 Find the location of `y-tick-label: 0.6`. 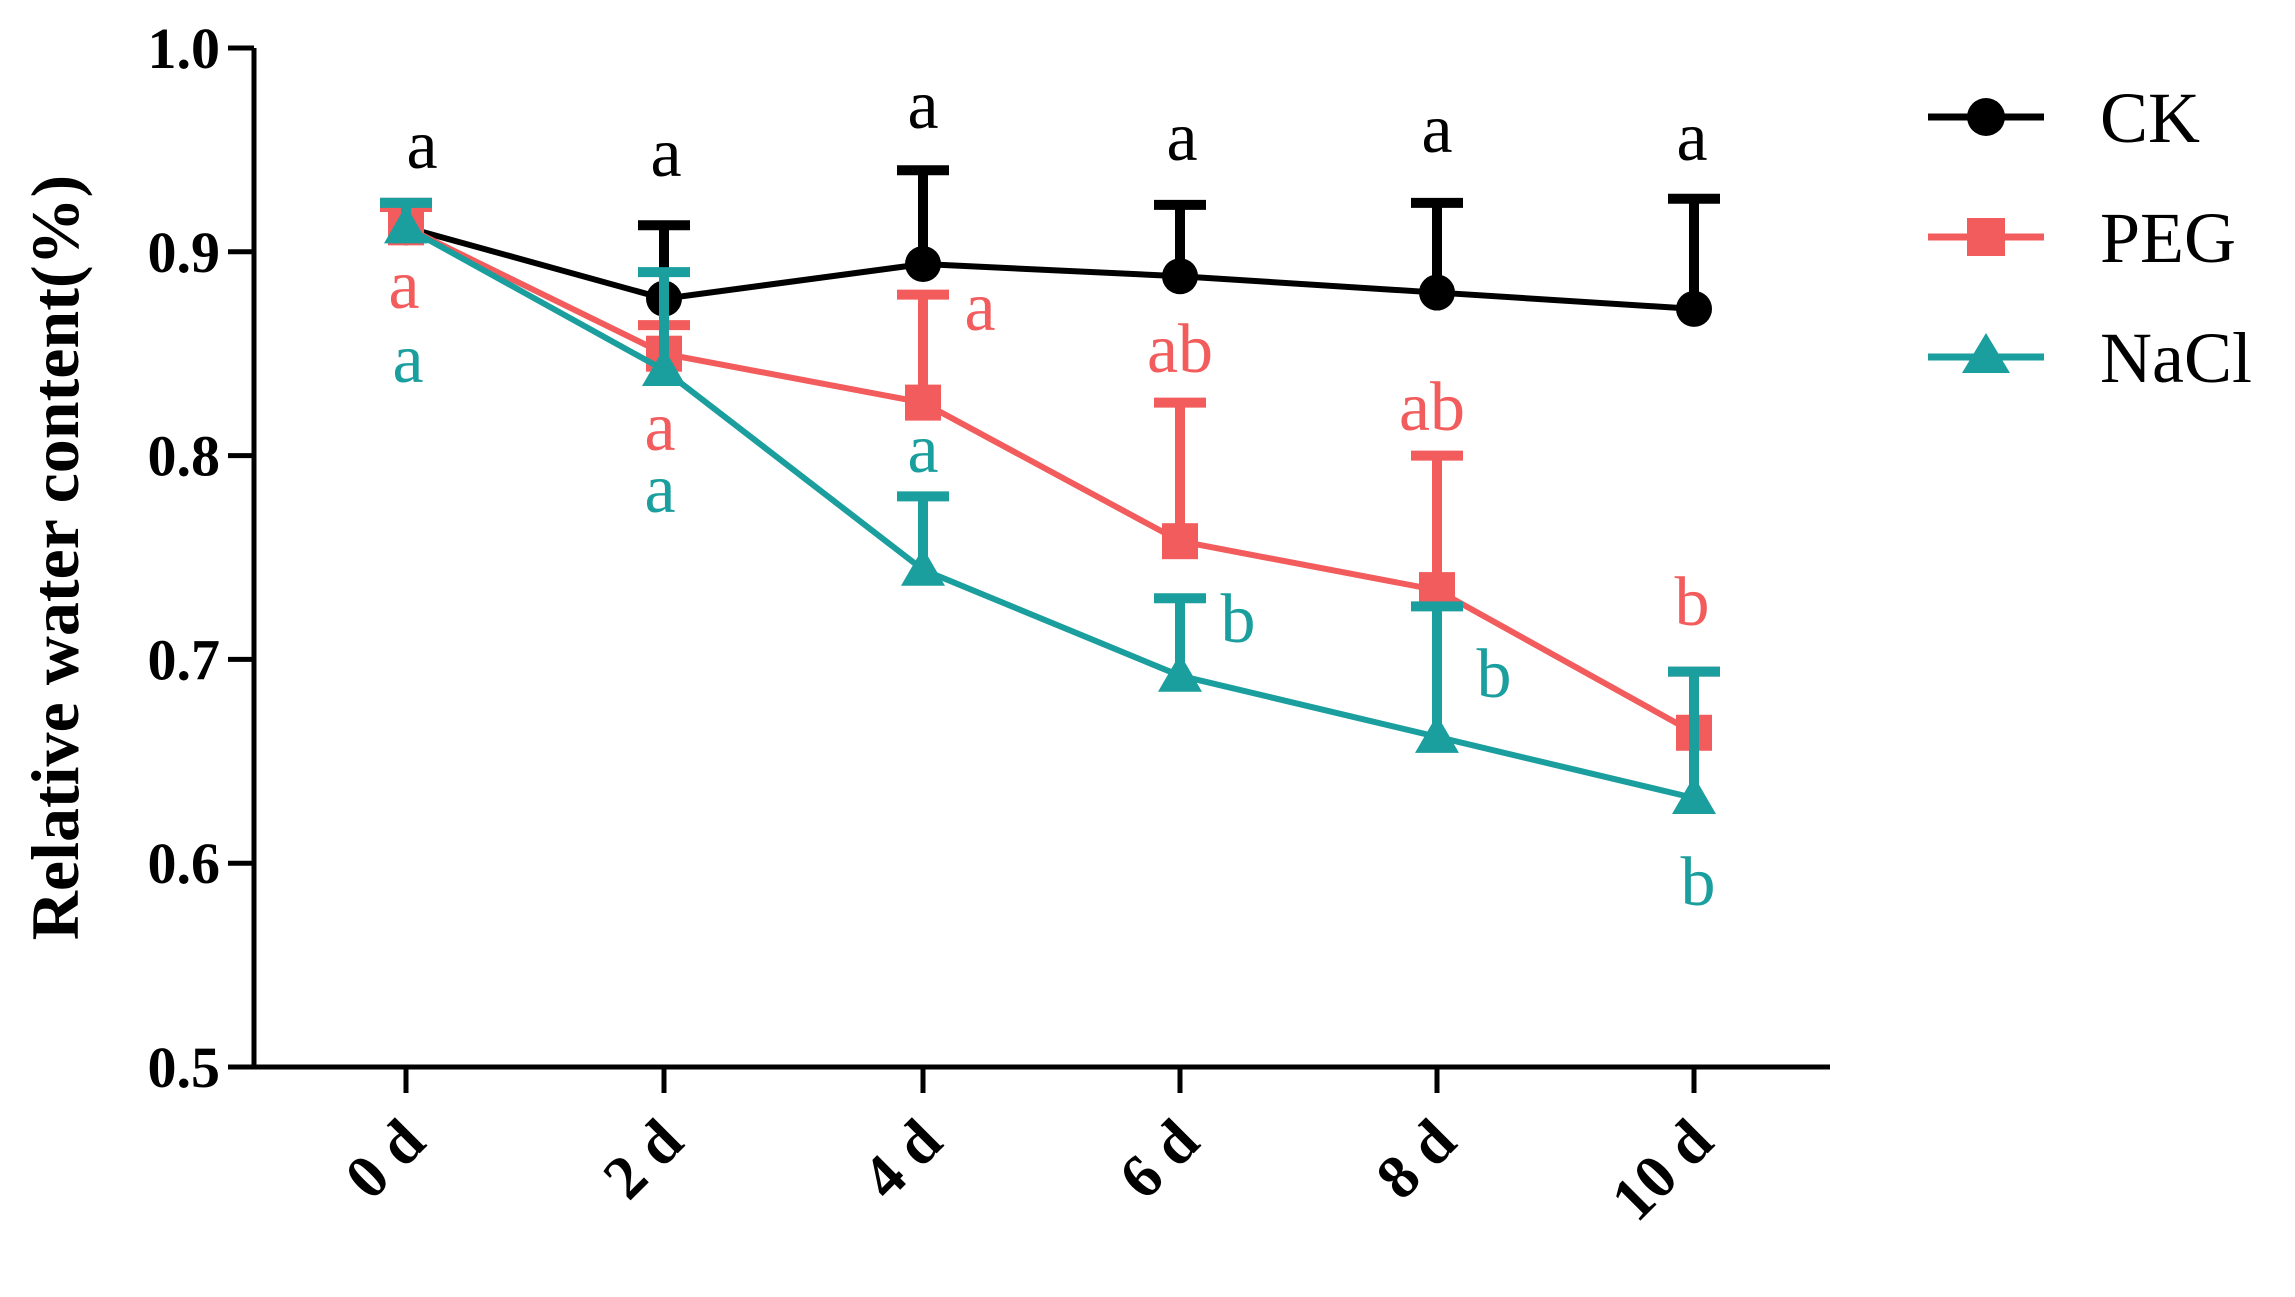

y-tick-label: 0.6 is located at coordinates (184, 863).